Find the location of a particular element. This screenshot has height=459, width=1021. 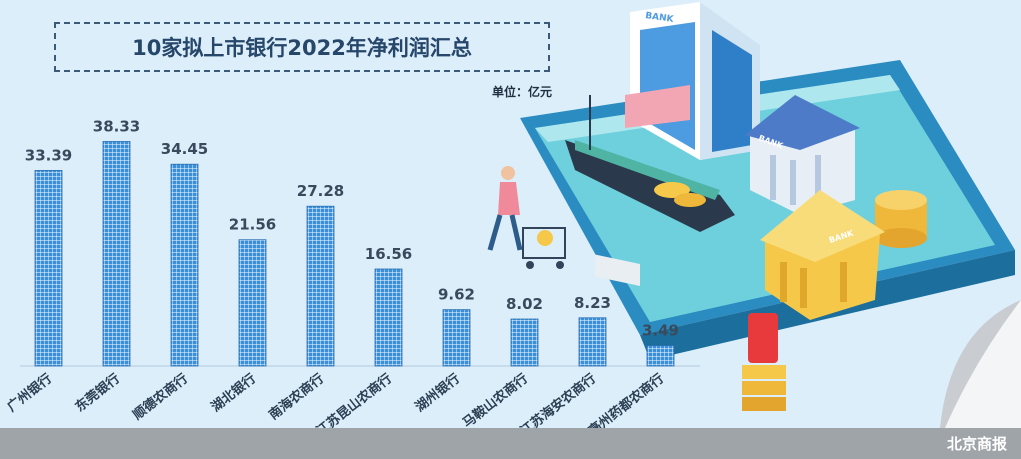

category-label-2: 东莞银行 is located at coordinates (97, 393).